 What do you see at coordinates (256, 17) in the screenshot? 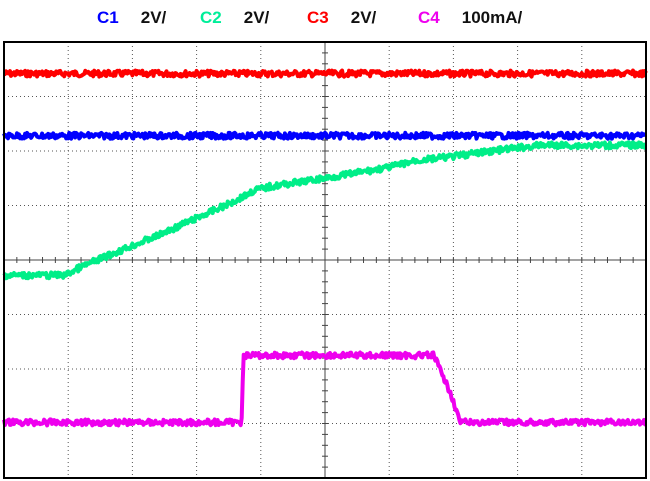
I see `legend-scale-c2: 2V/` at bounding box center [256, 17].